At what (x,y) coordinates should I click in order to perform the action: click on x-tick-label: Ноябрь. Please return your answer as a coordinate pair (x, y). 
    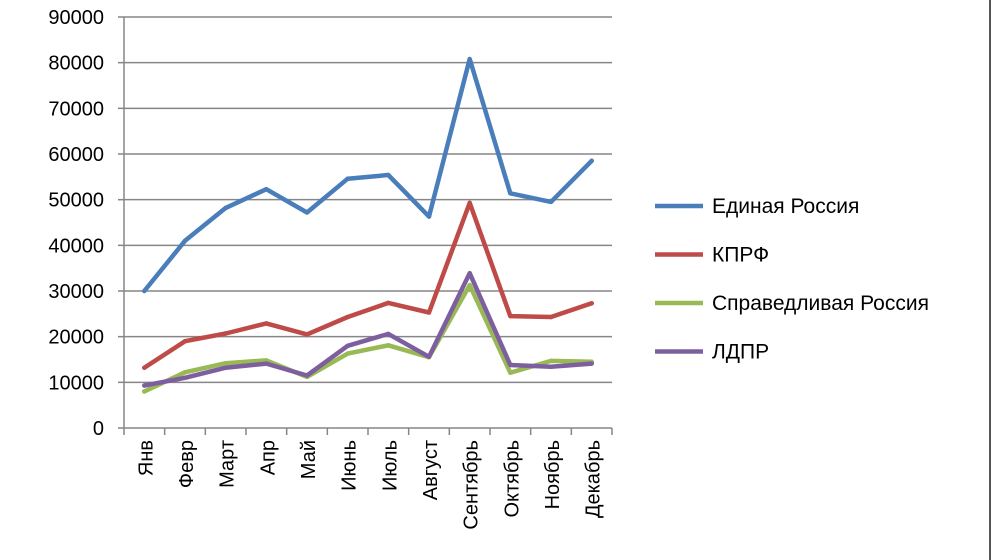
    Looking at the image, I should click on (553, 474).